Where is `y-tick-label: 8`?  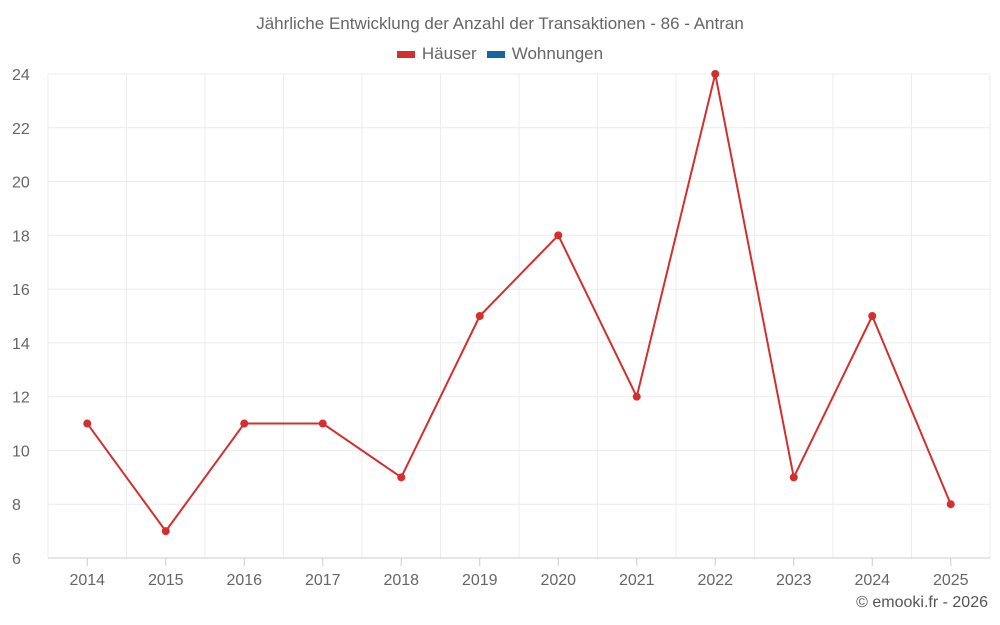
y-tick-label: 8 is located at coordinates (16, 505).